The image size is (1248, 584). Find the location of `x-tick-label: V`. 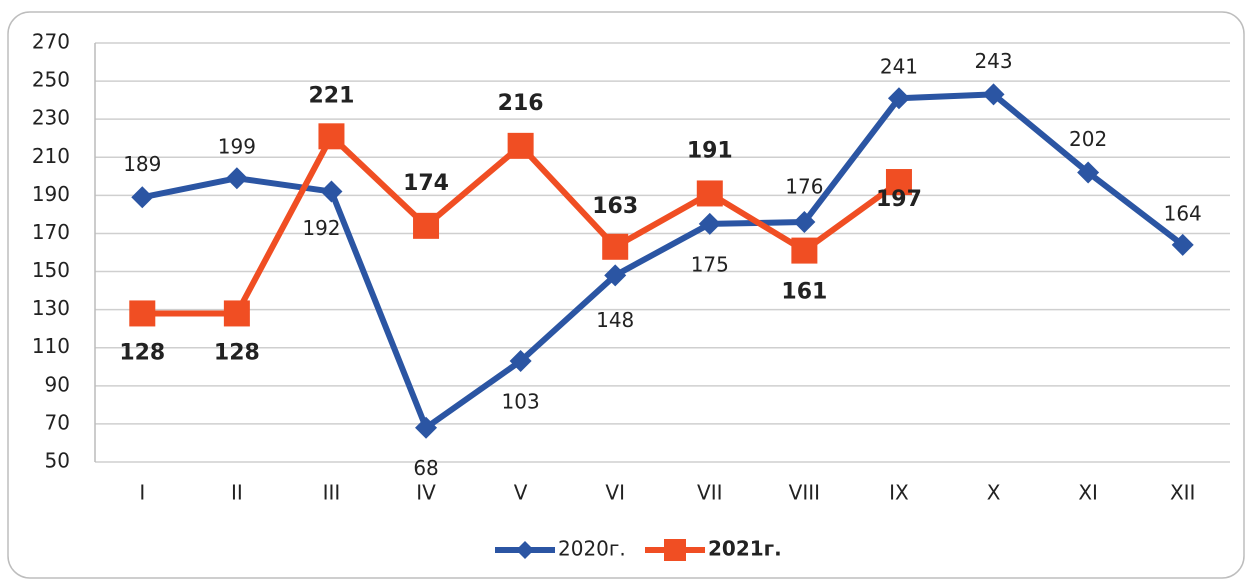

x-tick-label: V is located at coordinates (521, 493).